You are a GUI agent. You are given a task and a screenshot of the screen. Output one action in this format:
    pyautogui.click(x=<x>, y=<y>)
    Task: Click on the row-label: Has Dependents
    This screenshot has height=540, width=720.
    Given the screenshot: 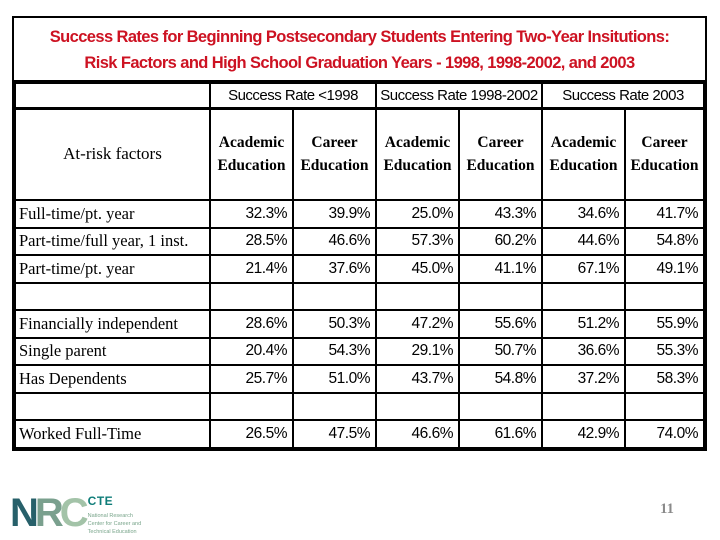 What is the action you would take?
    pyautogui.click(x=112, y=379)
    